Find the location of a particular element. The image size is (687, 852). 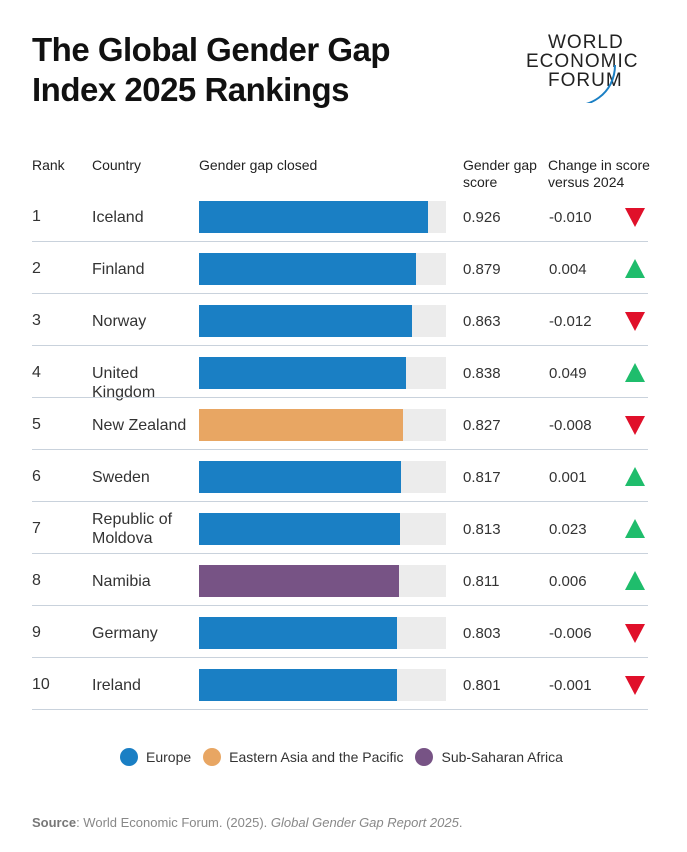

bar-norway is located at coordinates (306, 321).